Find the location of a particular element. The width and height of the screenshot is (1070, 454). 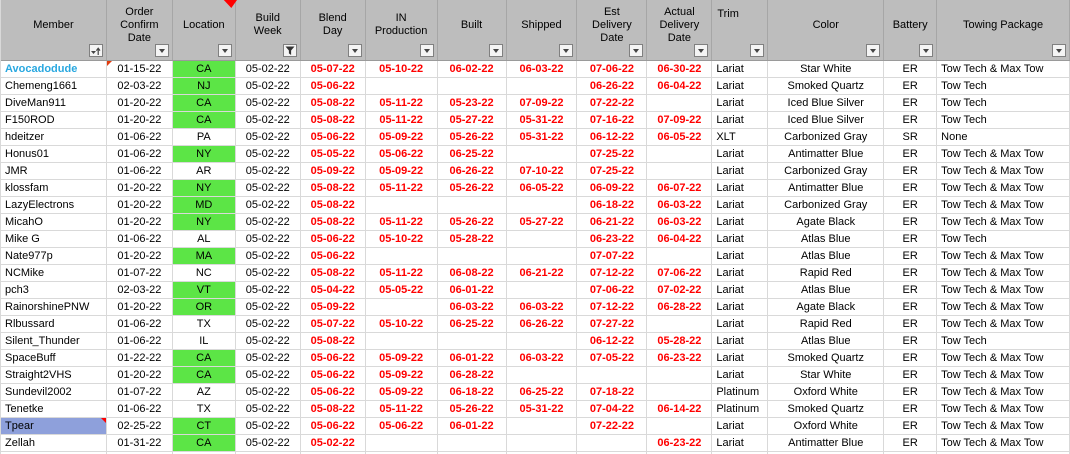

cell-built: 05-26-22 is located at coordinates (472, 409).